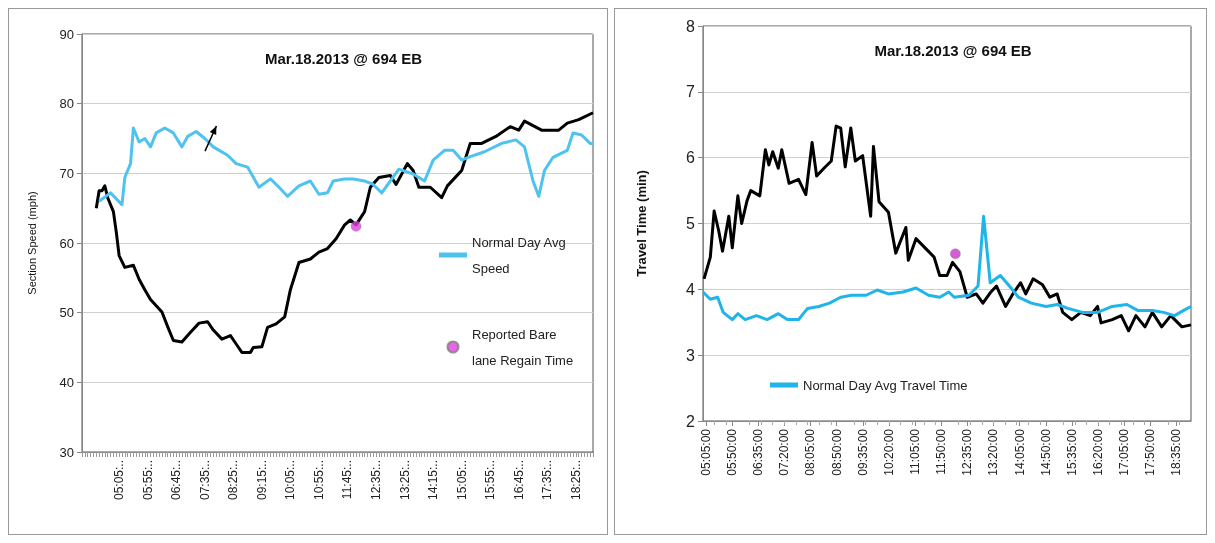 Image resolution: width=1215 pixels, height=543 pixels. What do you see at coordinates (66, 104) in the screenshot?
I see `y-tick-label: 80` at bounding box center [66, 104].